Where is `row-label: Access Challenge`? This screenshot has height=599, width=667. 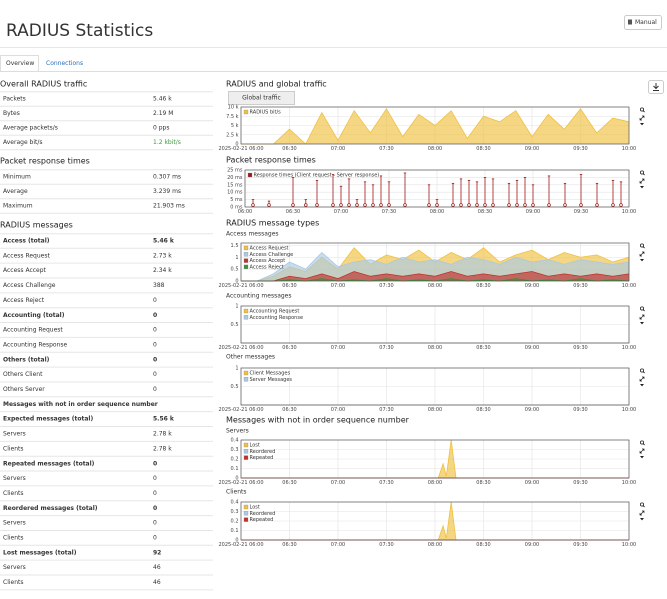
row-label: Access Challenge is located at coordinates (29, 285).